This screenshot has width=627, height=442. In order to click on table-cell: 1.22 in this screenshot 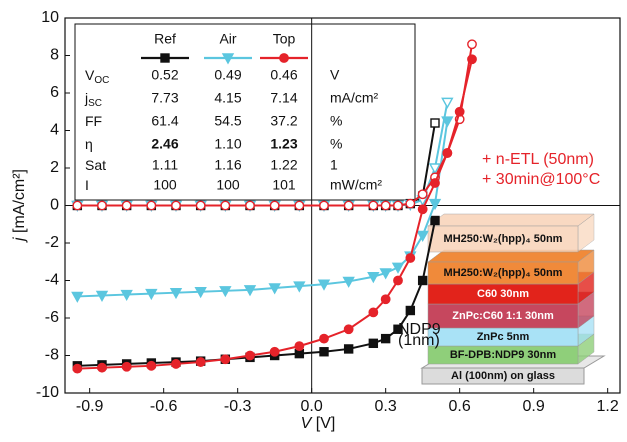, I will do `click(283, 165)`.